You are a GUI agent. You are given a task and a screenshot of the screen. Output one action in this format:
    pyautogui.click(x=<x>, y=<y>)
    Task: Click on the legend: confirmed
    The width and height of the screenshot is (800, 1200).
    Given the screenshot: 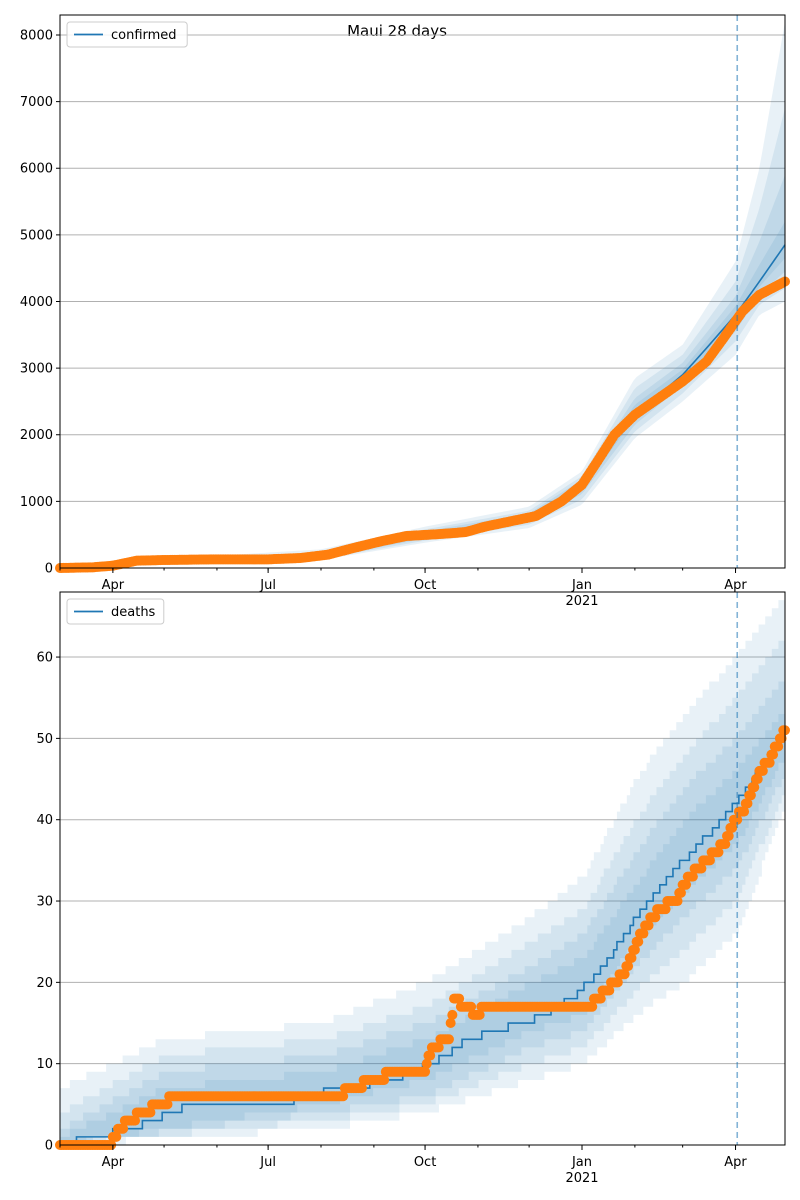 What is the action you would take?
    pyautogui.click(x=127, y=34)
    